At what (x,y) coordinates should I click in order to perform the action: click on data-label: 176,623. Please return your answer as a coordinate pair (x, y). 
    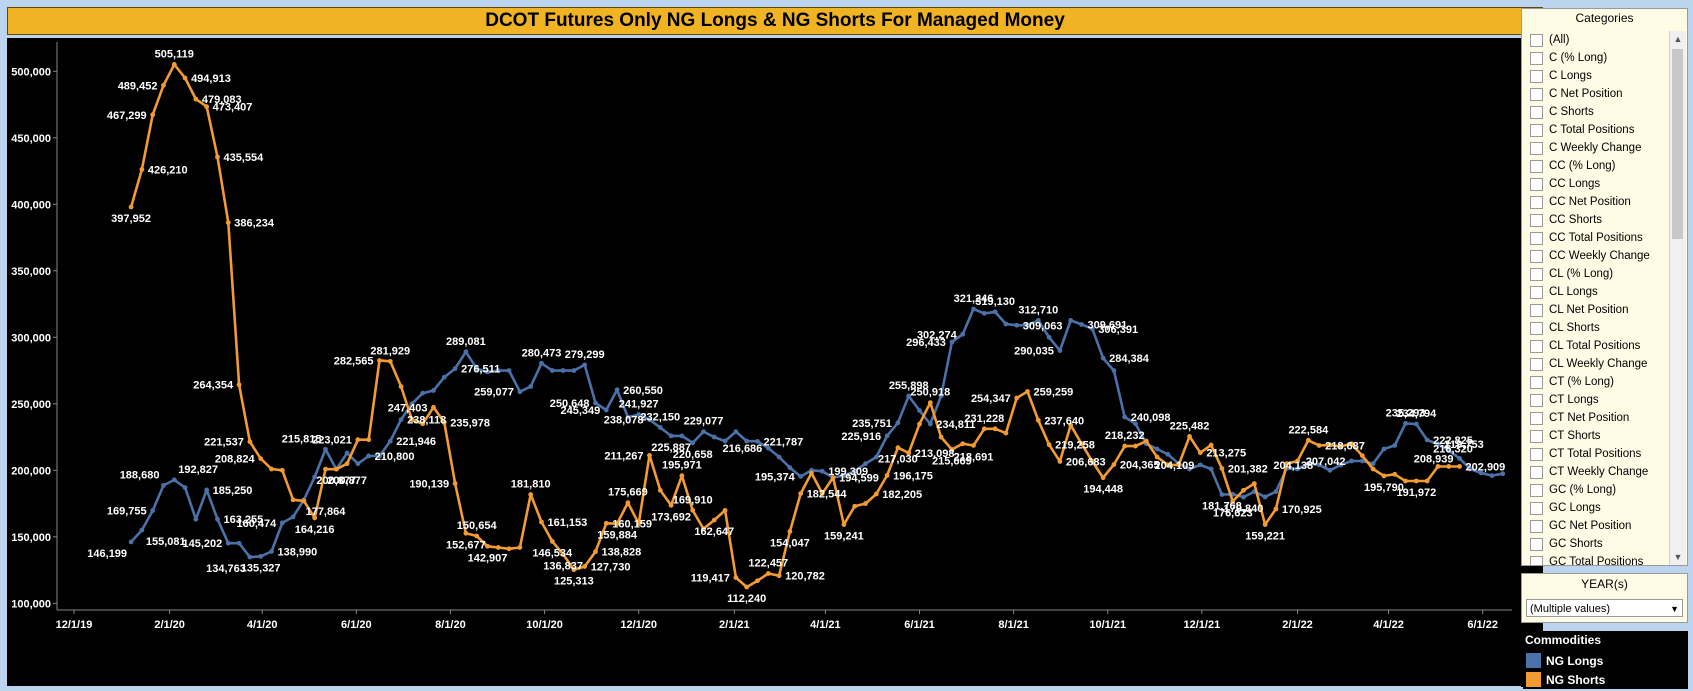
    Looking at the image, I should click on (1233, 513).